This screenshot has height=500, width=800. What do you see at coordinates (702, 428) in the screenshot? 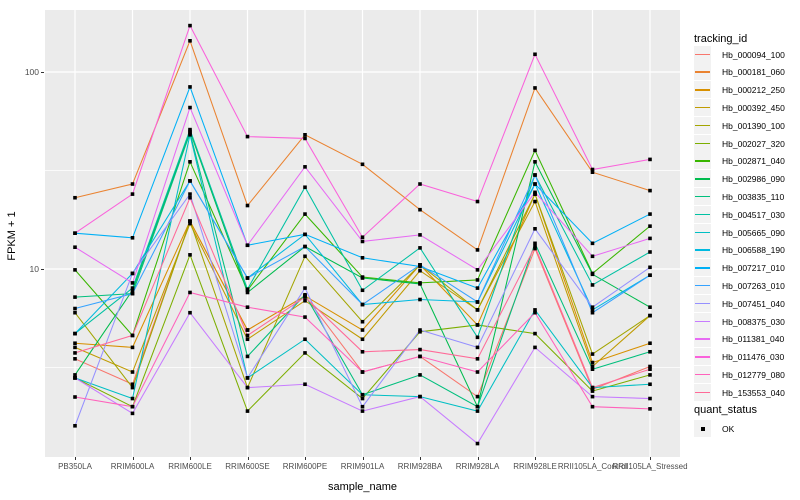
I see `legend-key-black-square-icon` at bounding box center [702, 428].